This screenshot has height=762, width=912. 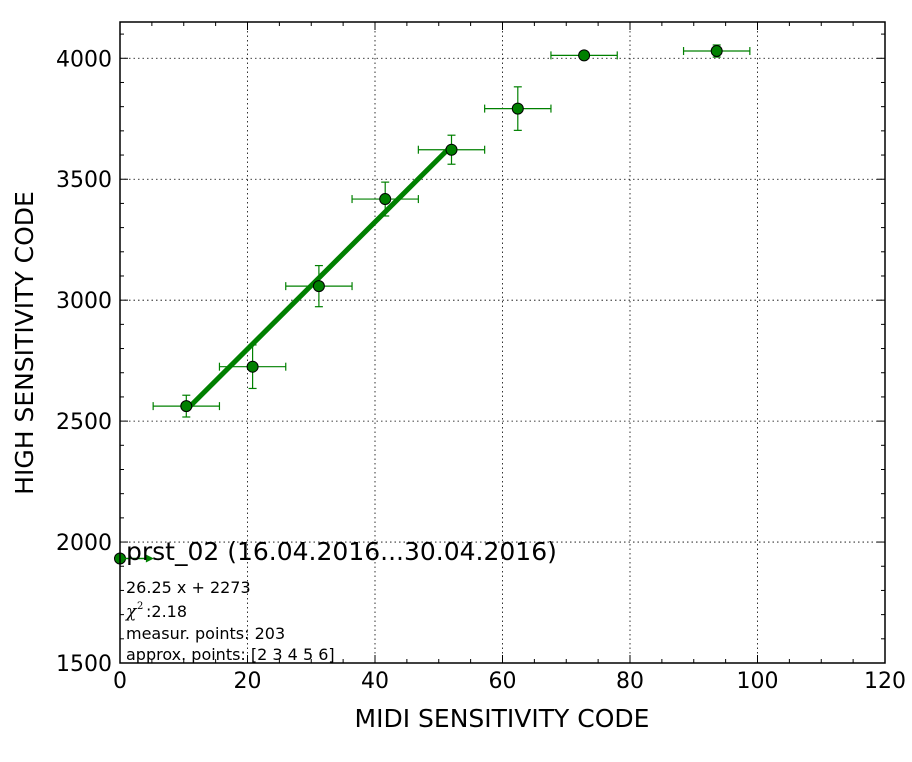 I want to click on chi-square-symbol: χ, so click(x=131, y=612).